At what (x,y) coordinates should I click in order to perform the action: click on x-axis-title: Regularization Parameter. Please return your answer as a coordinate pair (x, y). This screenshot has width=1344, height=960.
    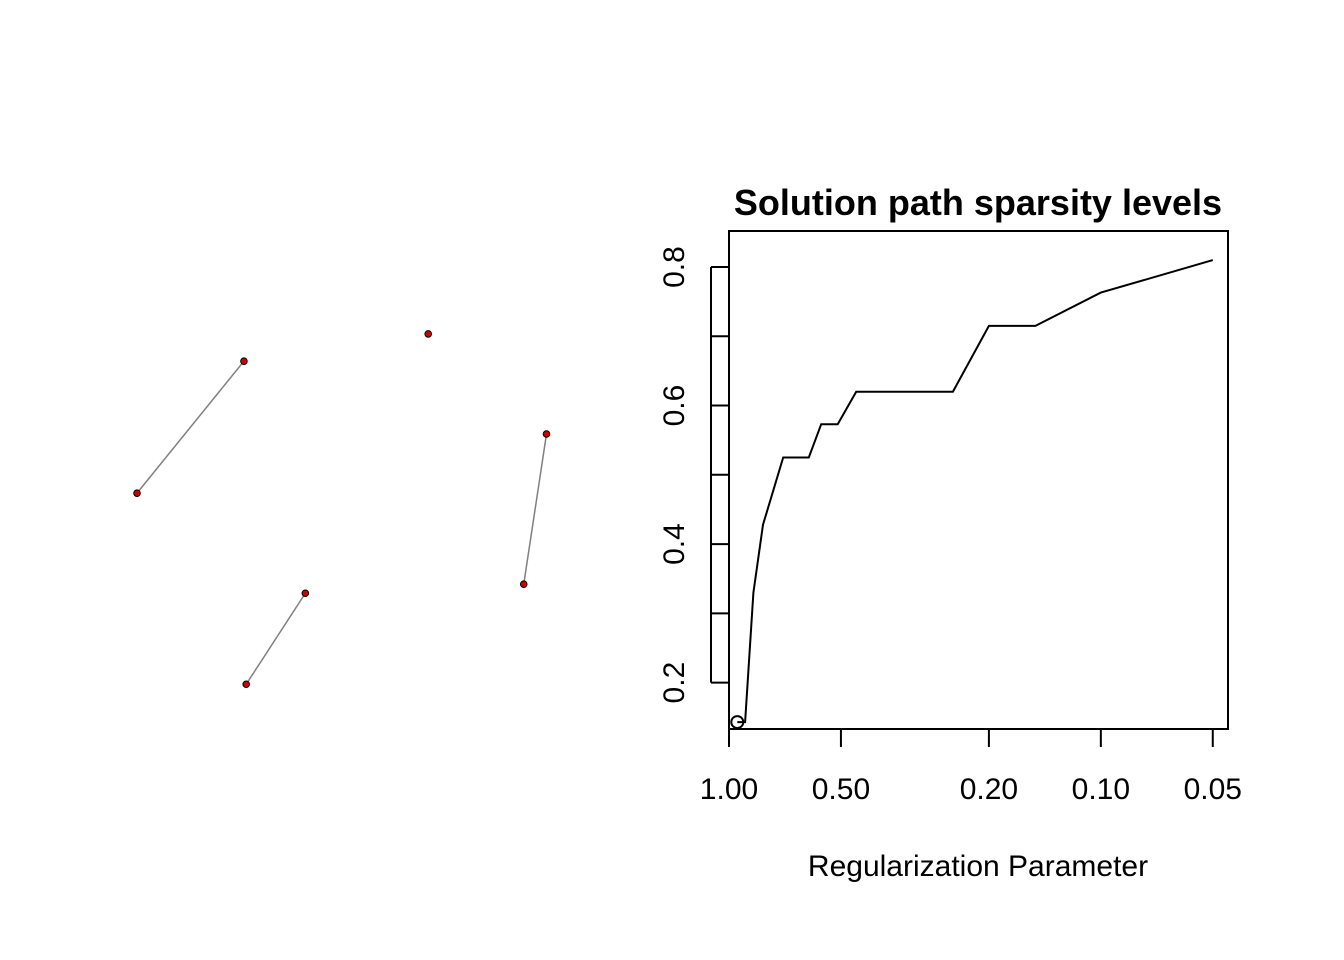
    Looking at the image, I should click on (978, 866).